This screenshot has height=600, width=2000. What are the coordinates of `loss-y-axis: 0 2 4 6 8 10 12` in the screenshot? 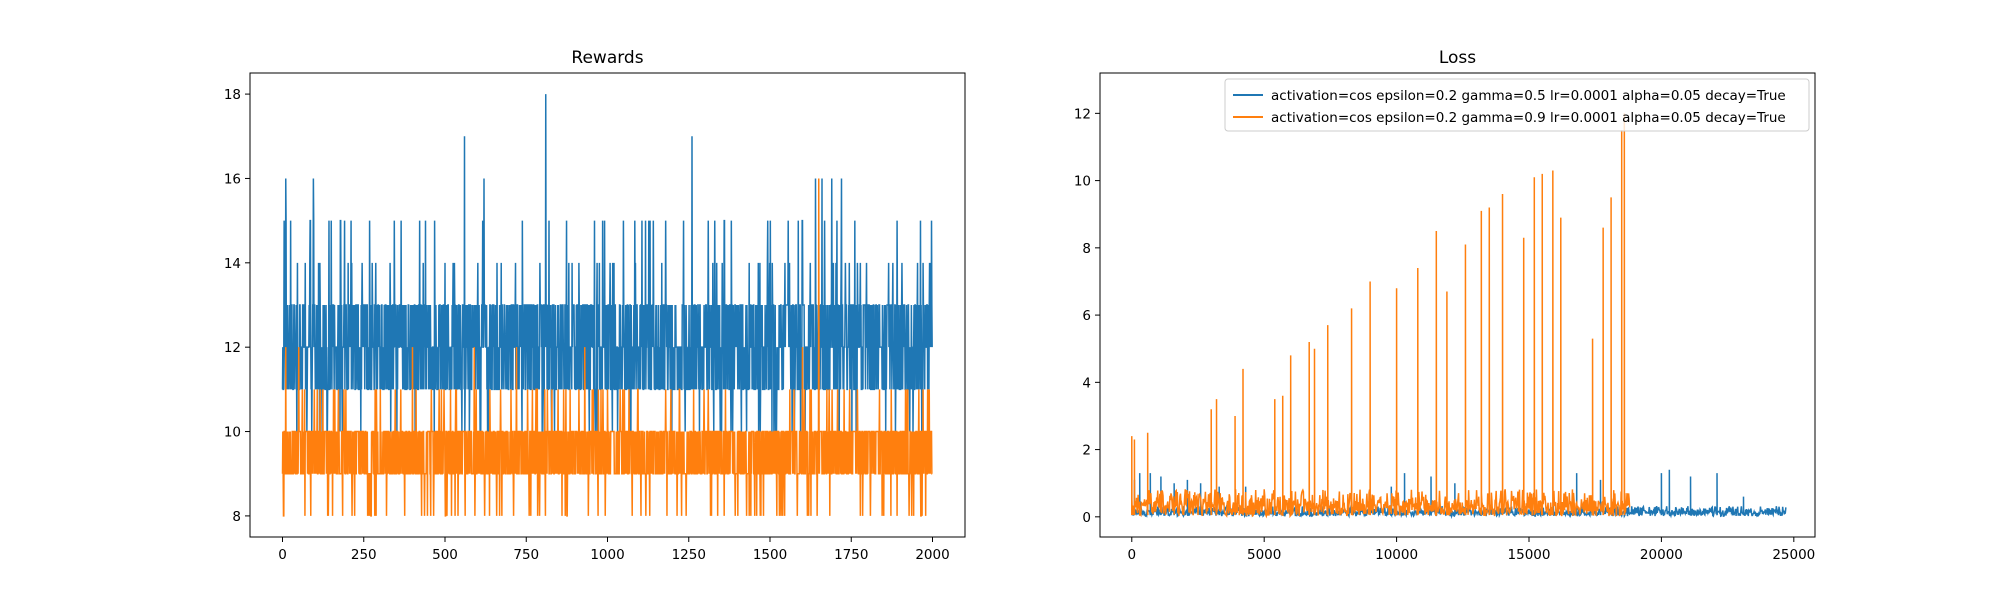 It's located at (1087, 316).